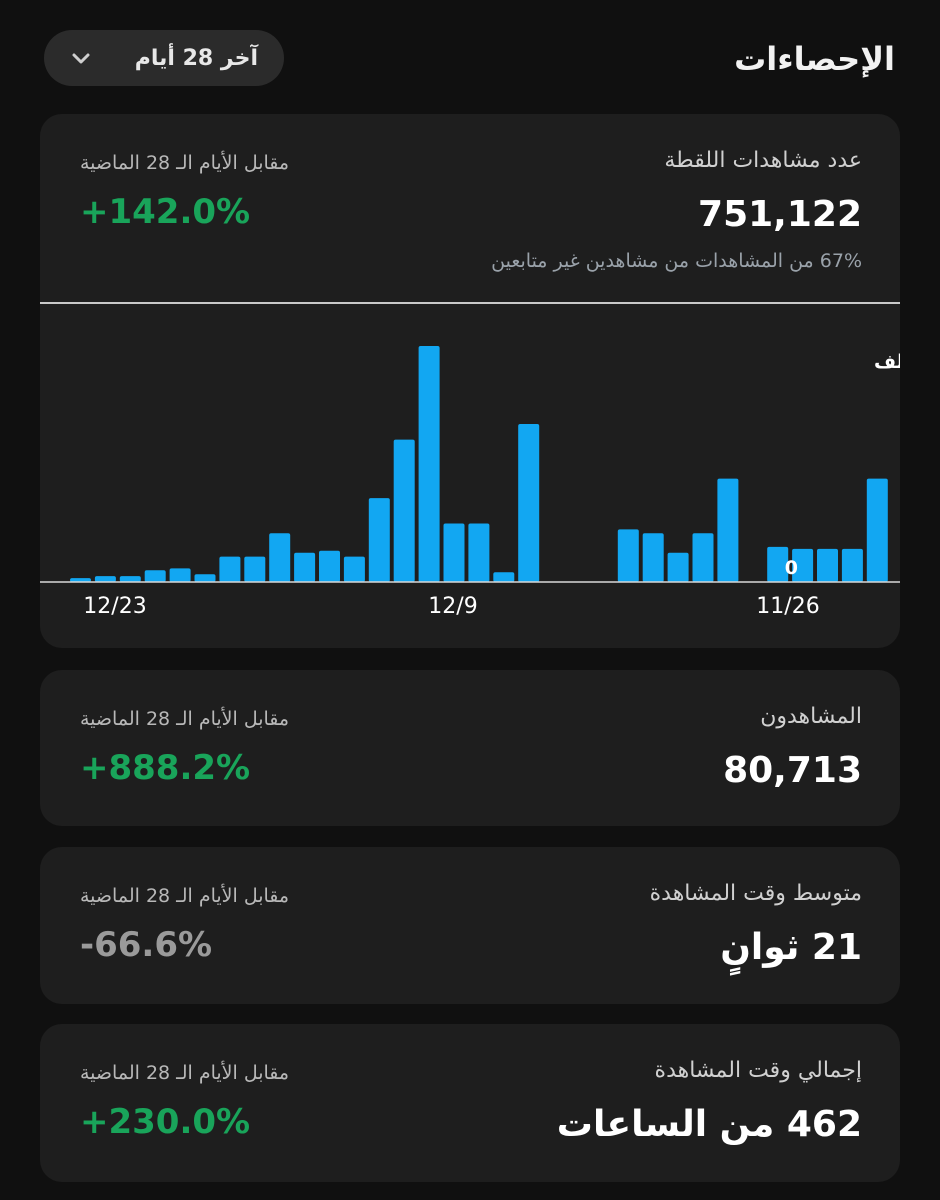  I want to click on x-tick-label: 12/23, so click(114, 606).